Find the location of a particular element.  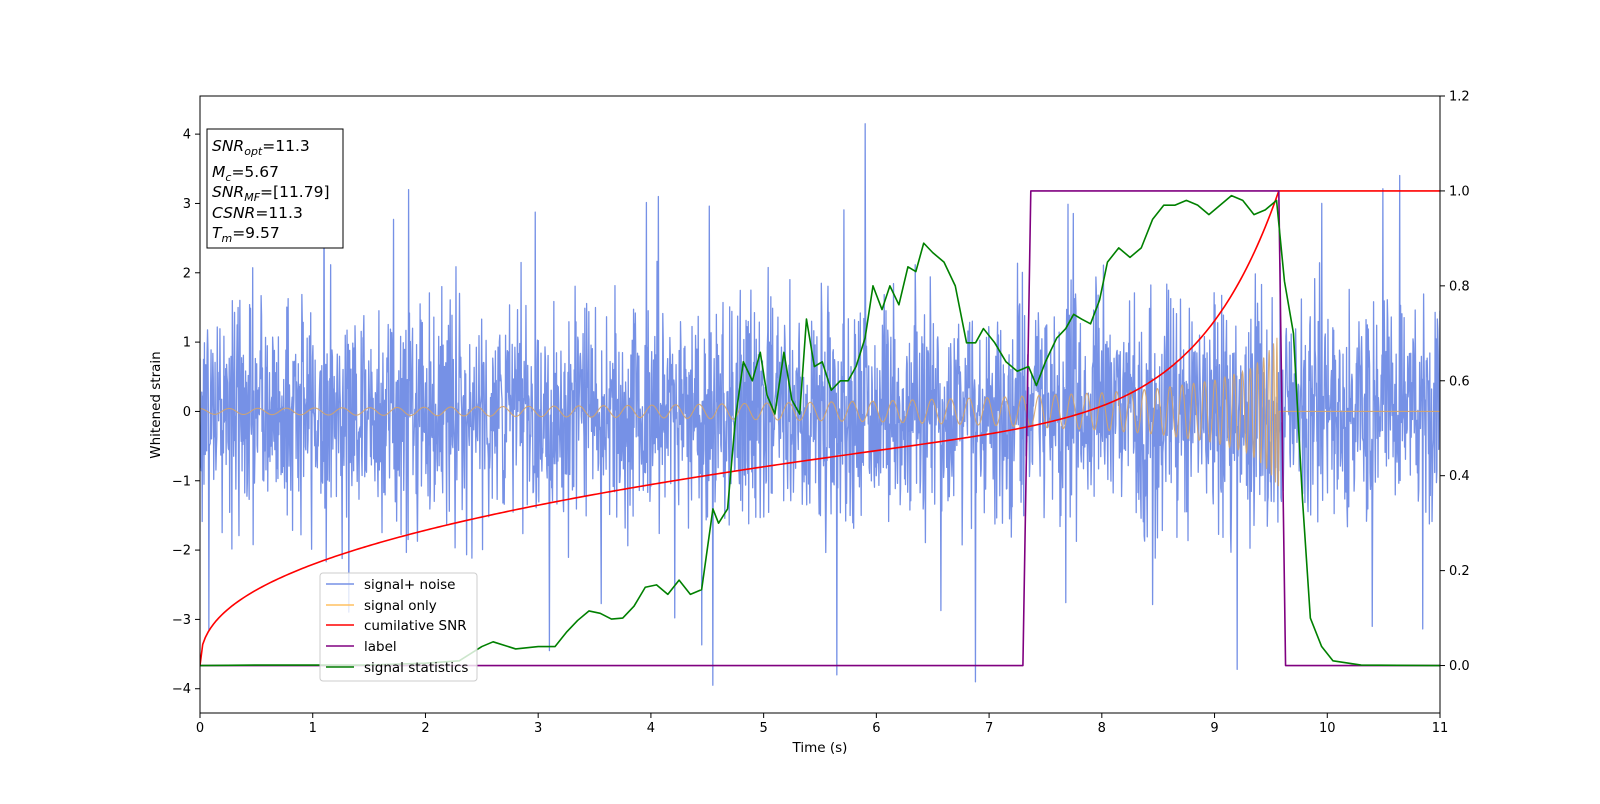

legend-frame is located at coordinates (398, 627).